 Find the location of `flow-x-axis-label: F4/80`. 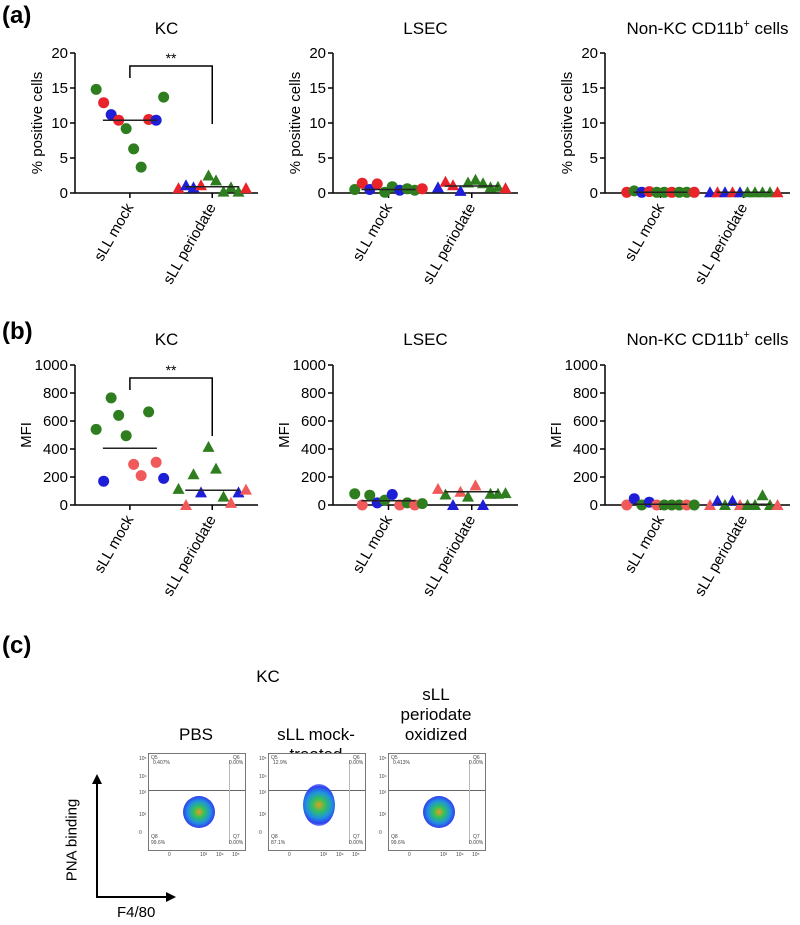

flow-x-axis-label: F4/80 is located at coordinates (136, 912).